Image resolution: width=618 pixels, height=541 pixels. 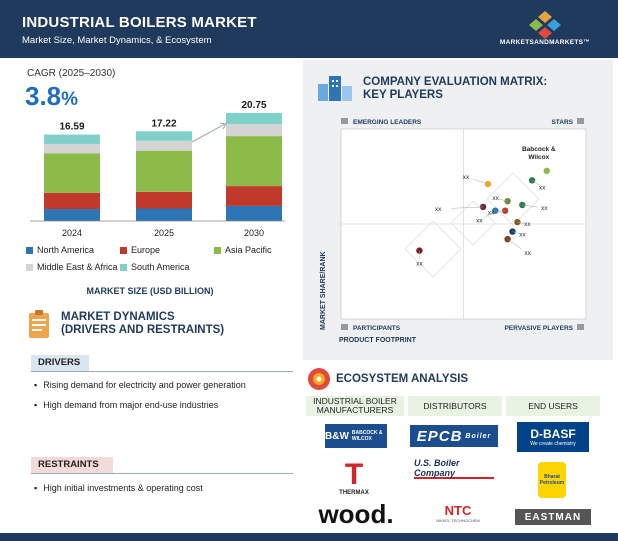 What do you see at coordinates (538, 328) in the screenshot?
I see `quadrant-label-pervasive-players: PERVASIVE PLAYERS` at bounding box center [538, 328].